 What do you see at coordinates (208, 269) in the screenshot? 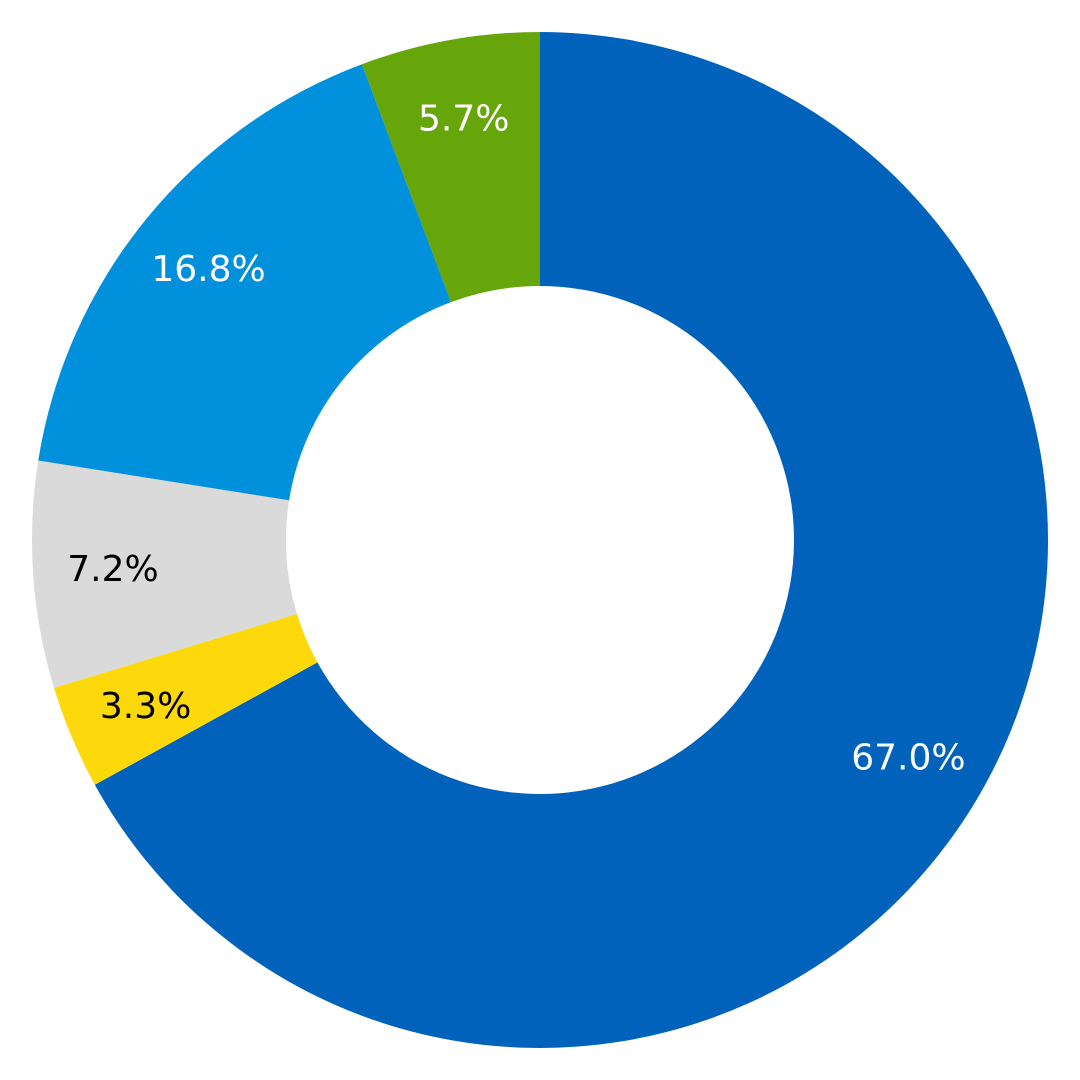
I see `slice-label-3: 16.8%` at bounding box center [208, 269].